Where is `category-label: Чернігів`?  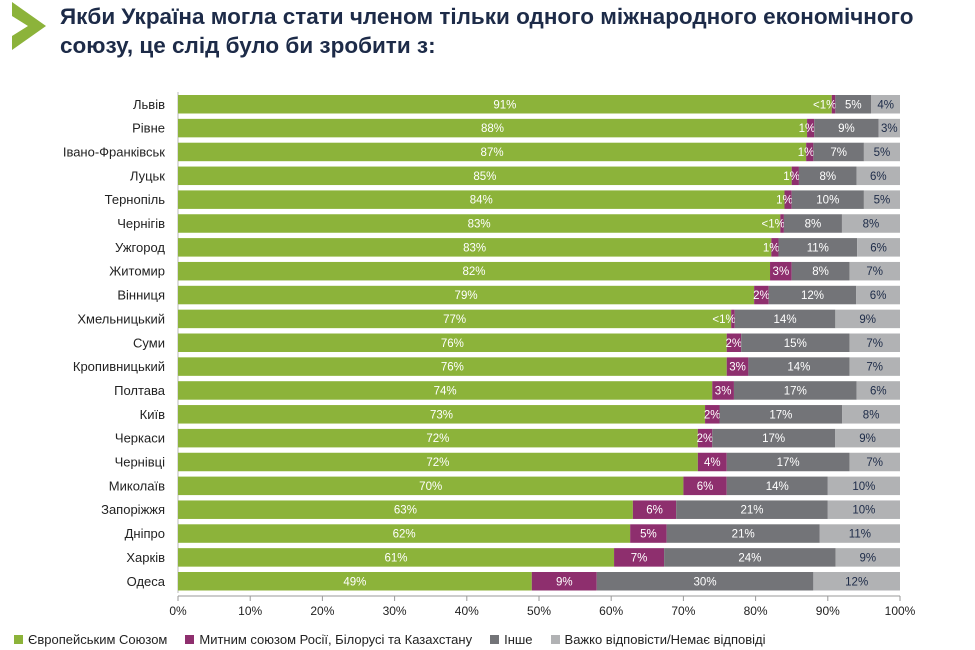 category-label: Чернігів is located at coordinates (141, 223).